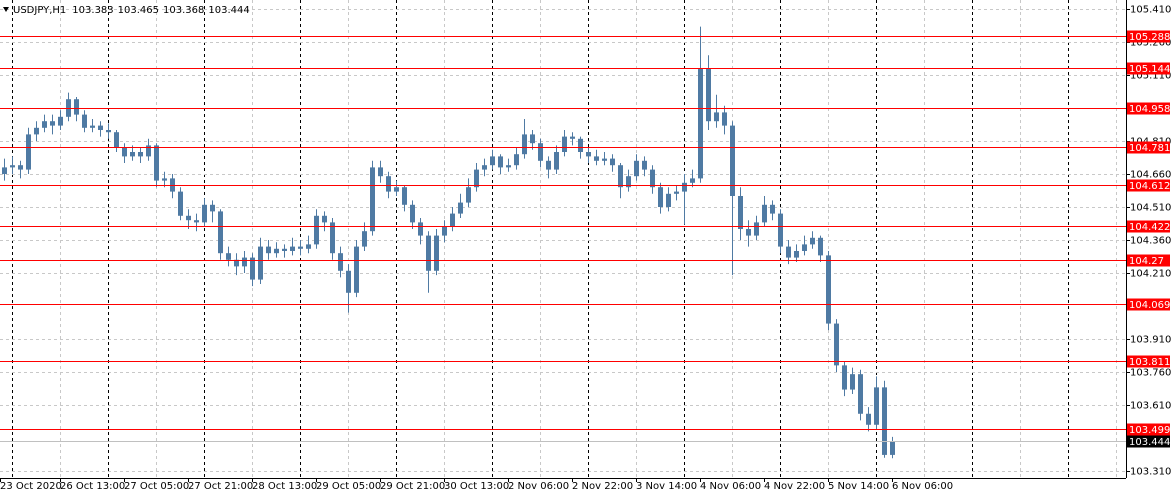  What do you see at coordinates (1146, 261) in the screenshot?
I see `price-level-label: 104.27` at bounding box center [1146, 261].